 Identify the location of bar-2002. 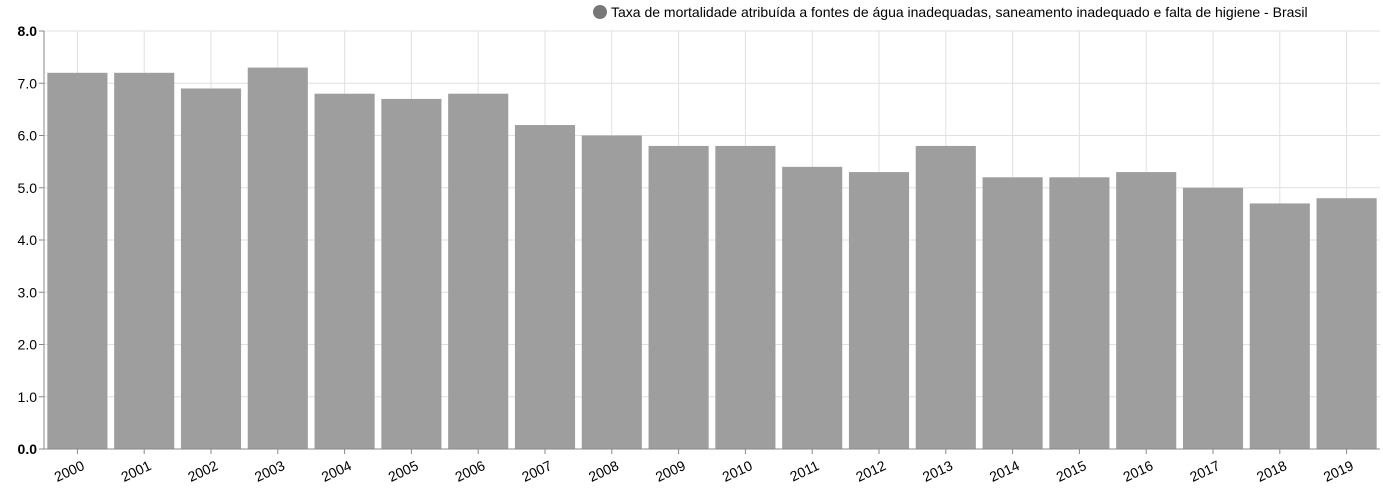
(211, 268).